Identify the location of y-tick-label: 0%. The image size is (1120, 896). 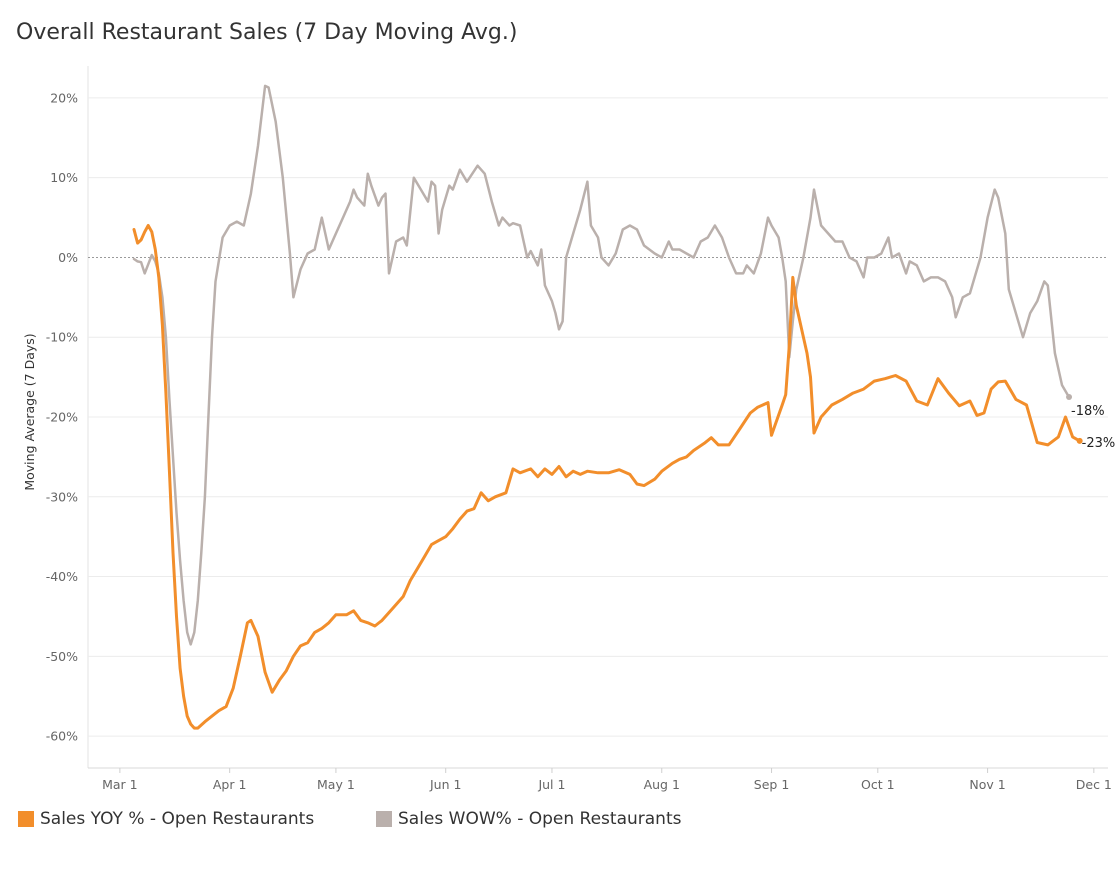
(68, 257).